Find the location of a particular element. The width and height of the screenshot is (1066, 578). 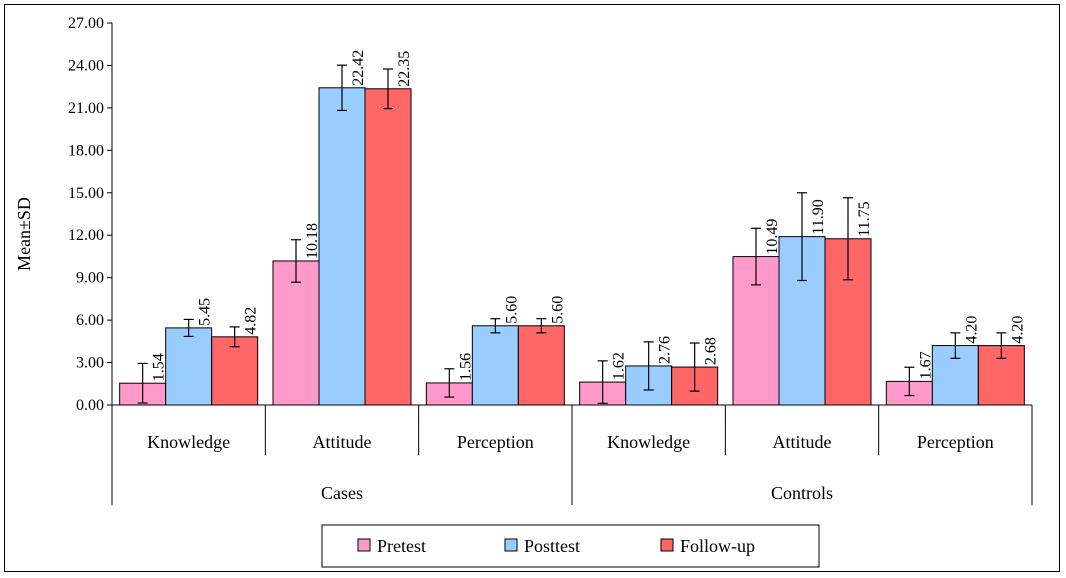

data-label: 1.54 is located at coordinates (159, 367).